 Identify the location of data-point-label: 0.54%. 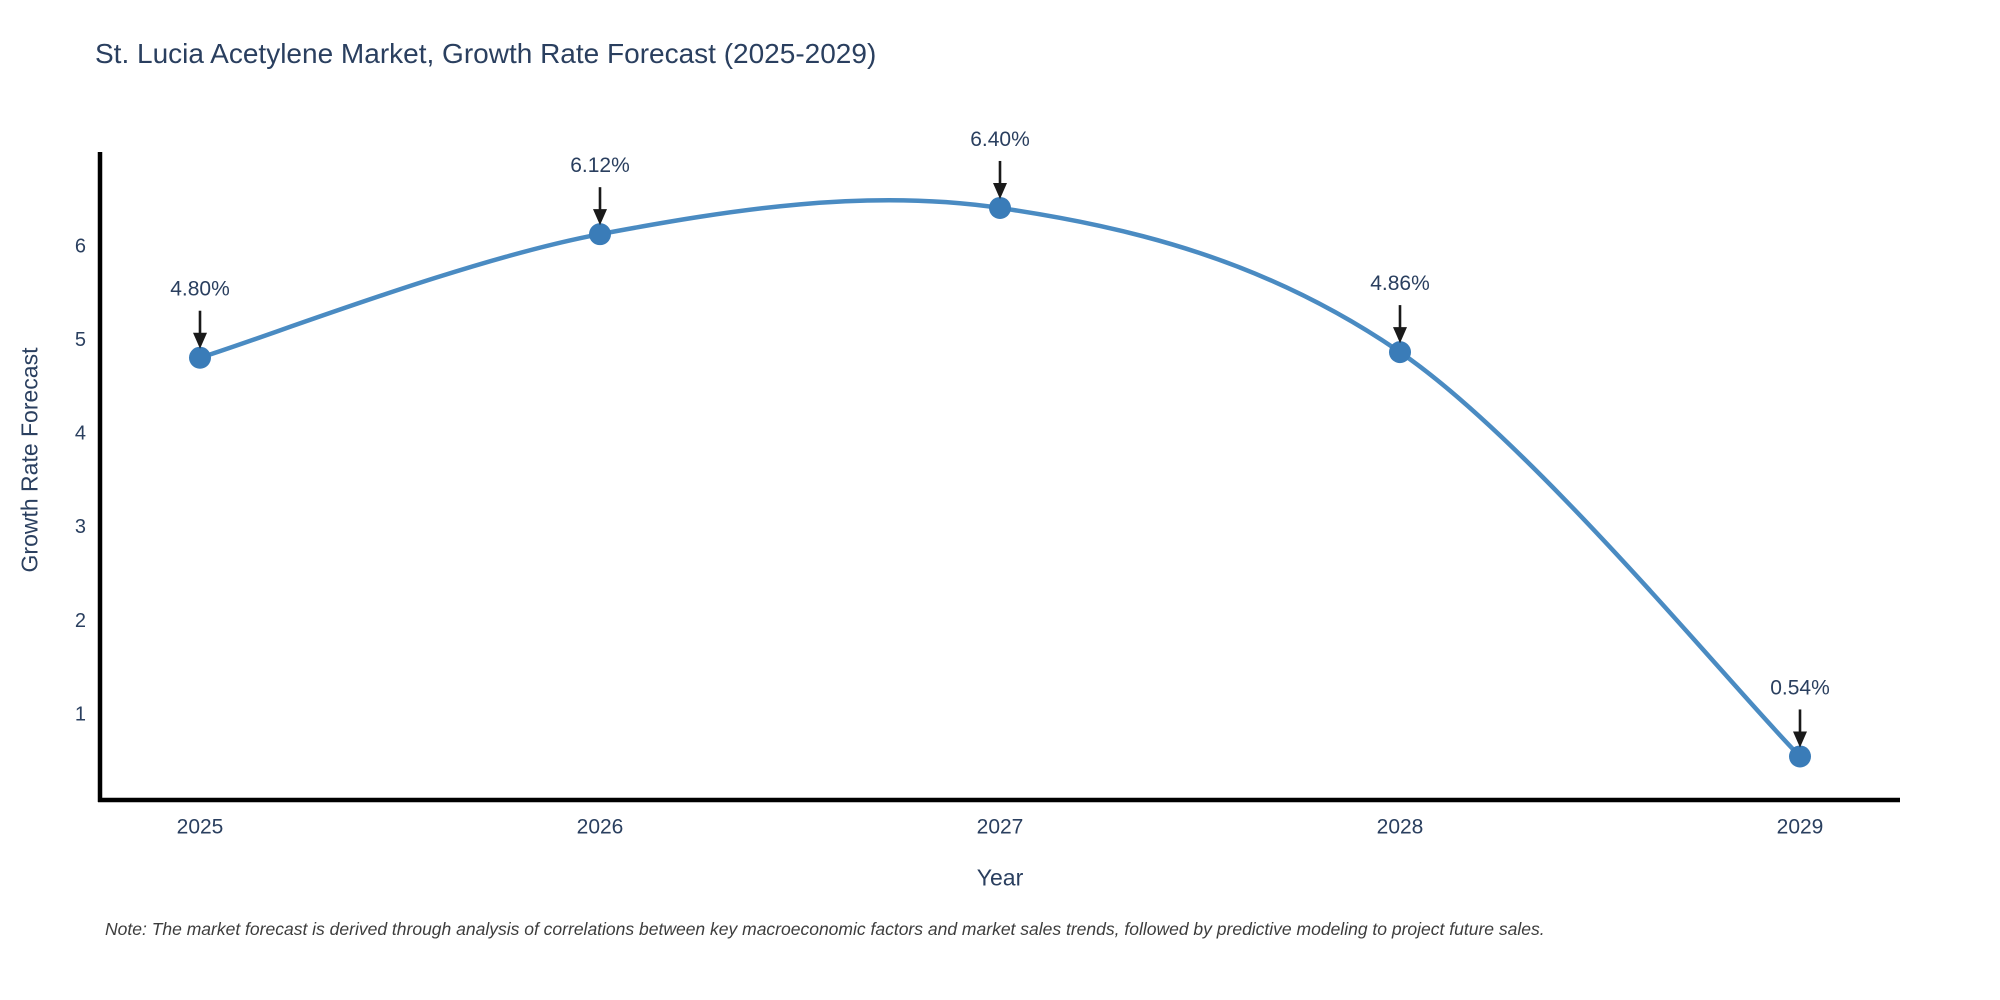
(1800, 687).